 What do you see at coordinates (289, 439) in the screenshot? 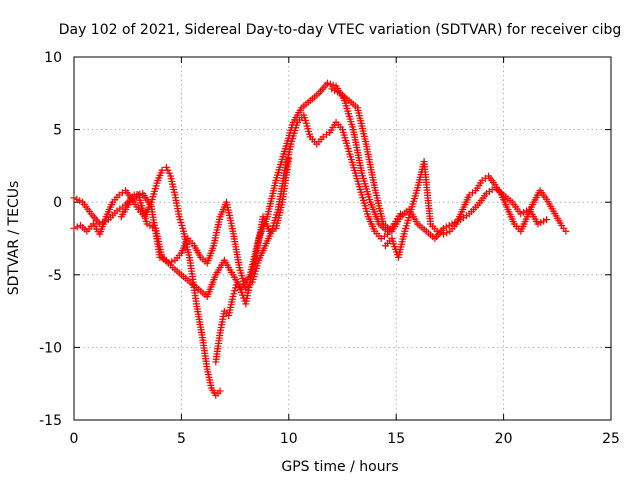
I see `x-tick-label: 10` at bounding box center [289, 439].